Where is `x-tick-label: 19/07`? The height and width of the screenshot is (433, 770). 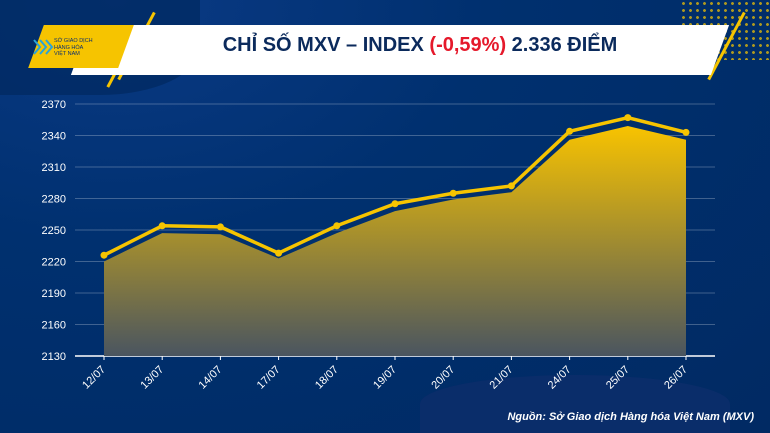 x-tick-label: 19/07 is located at coordinates (385, 378).